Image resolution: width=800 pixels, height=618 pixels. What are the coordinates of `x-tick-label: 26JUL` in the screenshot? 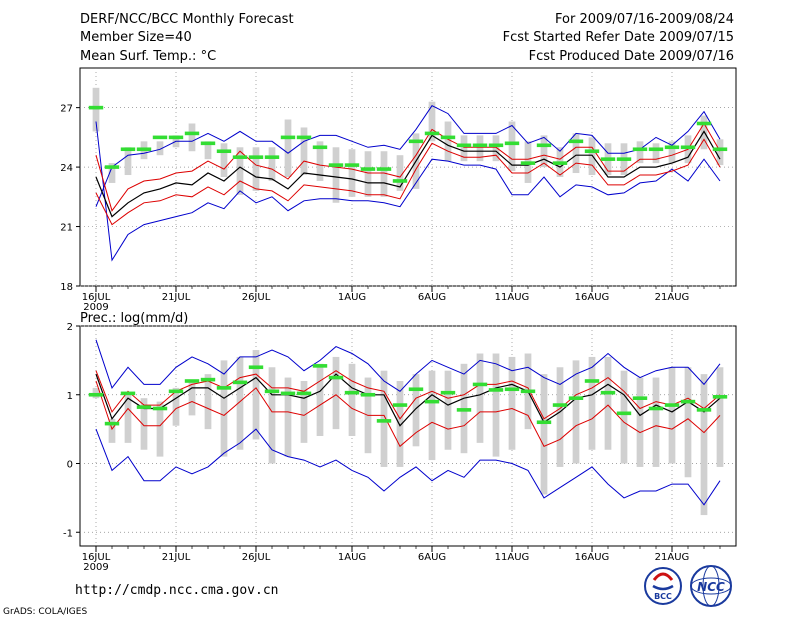 It's located at (256, 557).